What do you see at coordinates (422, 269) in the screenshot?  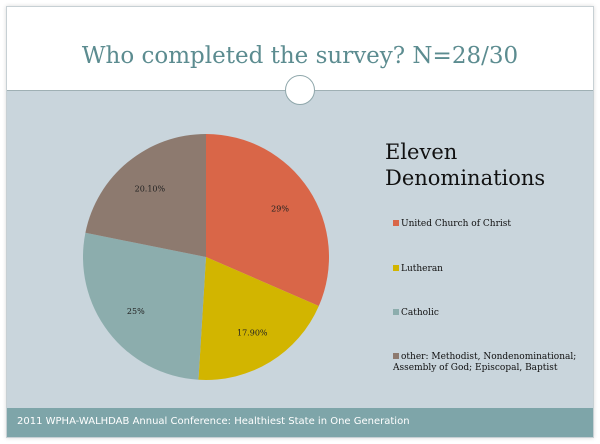 I see `legend-label: Lutheran` at bounding box center [422, 269].